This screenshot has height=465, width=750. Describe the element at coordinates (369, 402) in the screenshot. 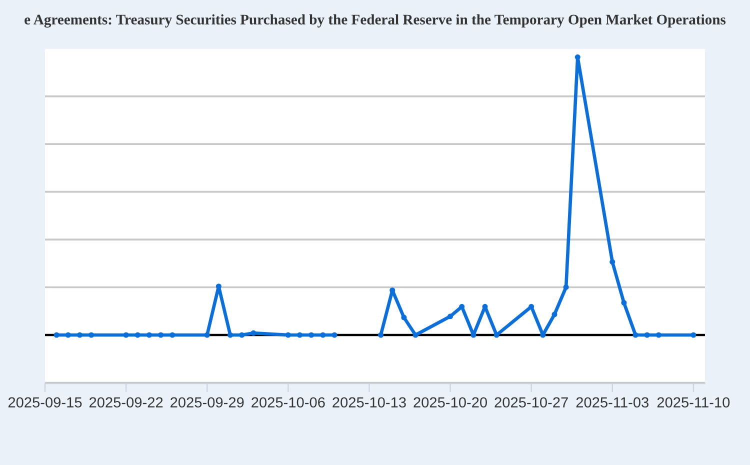

I see `x-tick-label: 2025-10-13` at that location.